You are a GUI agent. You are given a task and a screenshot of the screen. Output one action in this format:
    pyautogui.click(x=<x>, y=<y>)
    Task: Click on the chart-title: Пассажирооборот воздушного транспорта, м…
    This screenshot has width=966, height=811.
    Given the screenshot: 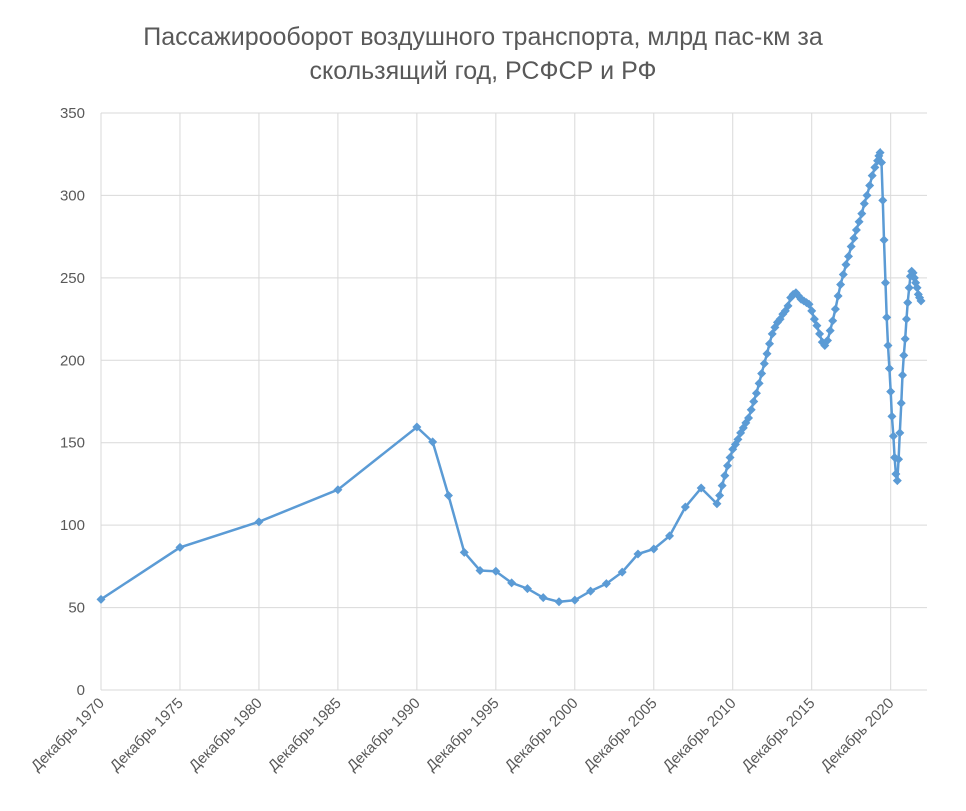 What is the action you would take?
    pyautogui.click(x=483, y=54)
    